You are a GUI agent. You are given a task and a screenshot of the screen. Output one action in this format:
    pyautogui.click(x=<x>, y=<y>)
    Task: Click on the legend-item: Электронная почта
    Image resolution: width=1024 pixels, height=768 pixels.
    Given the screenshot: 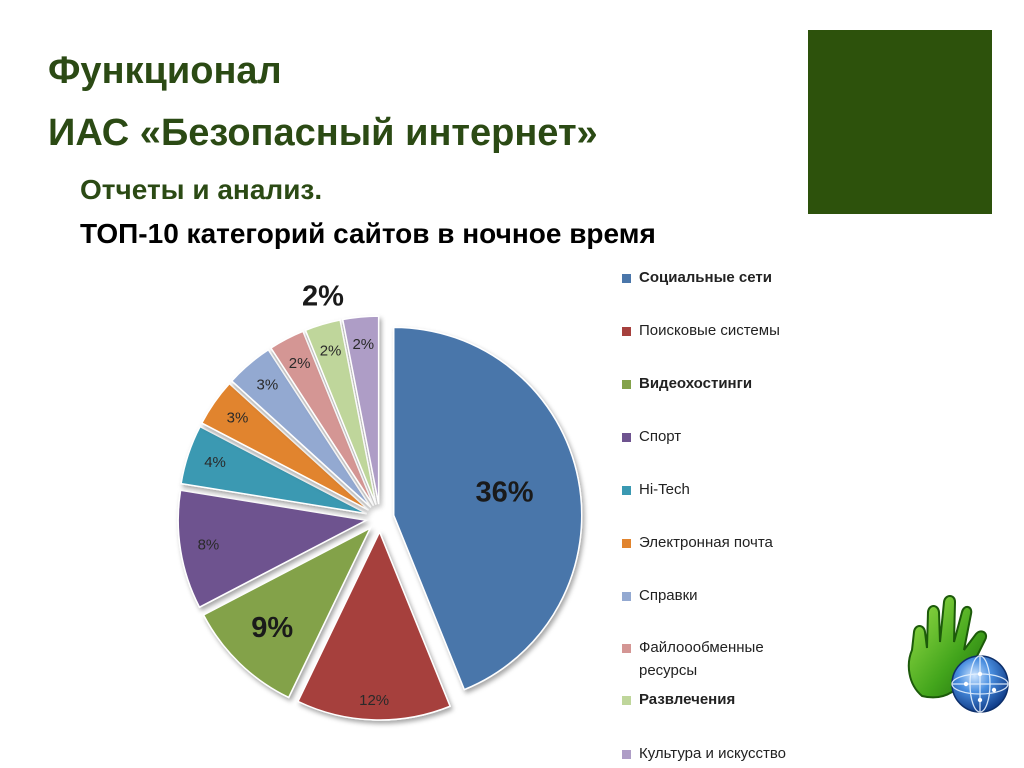 What is the action you would take?
    pyautogui.click(x=722, y=542)
    